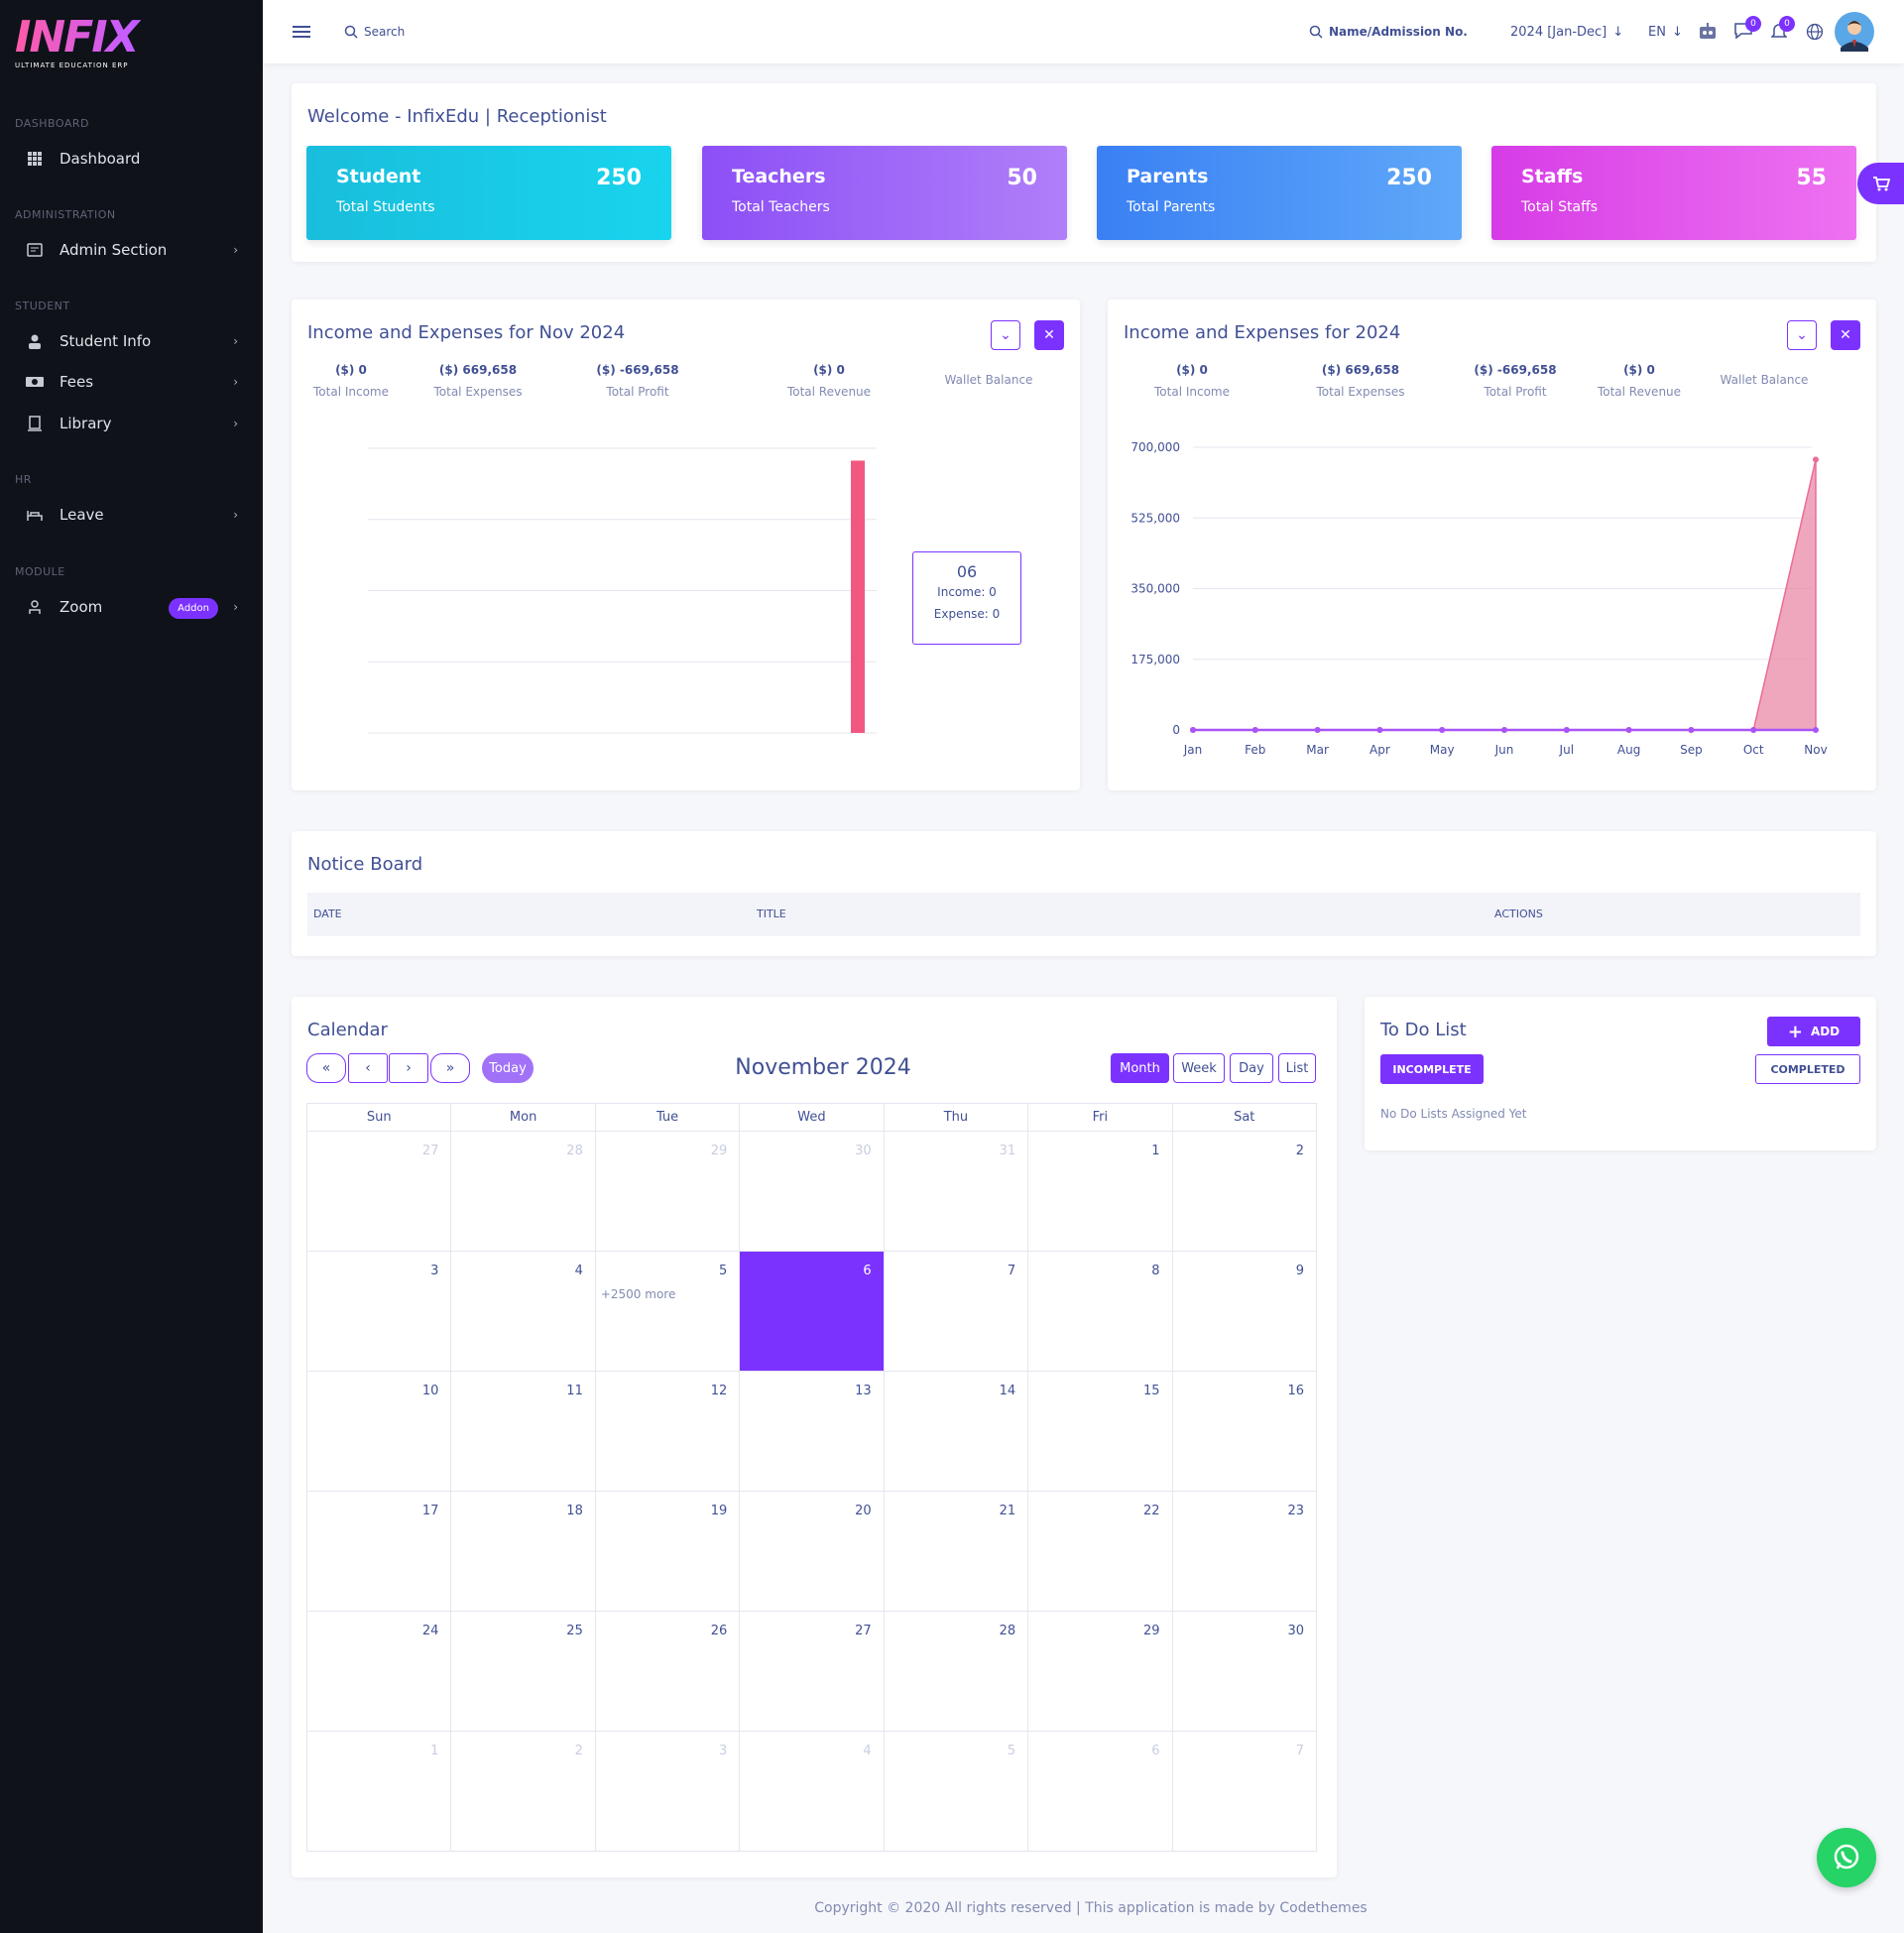 The width and height of the screenshot is (1904, 1933). I want to click on view-week-button: Week, so click(1199, 1068).